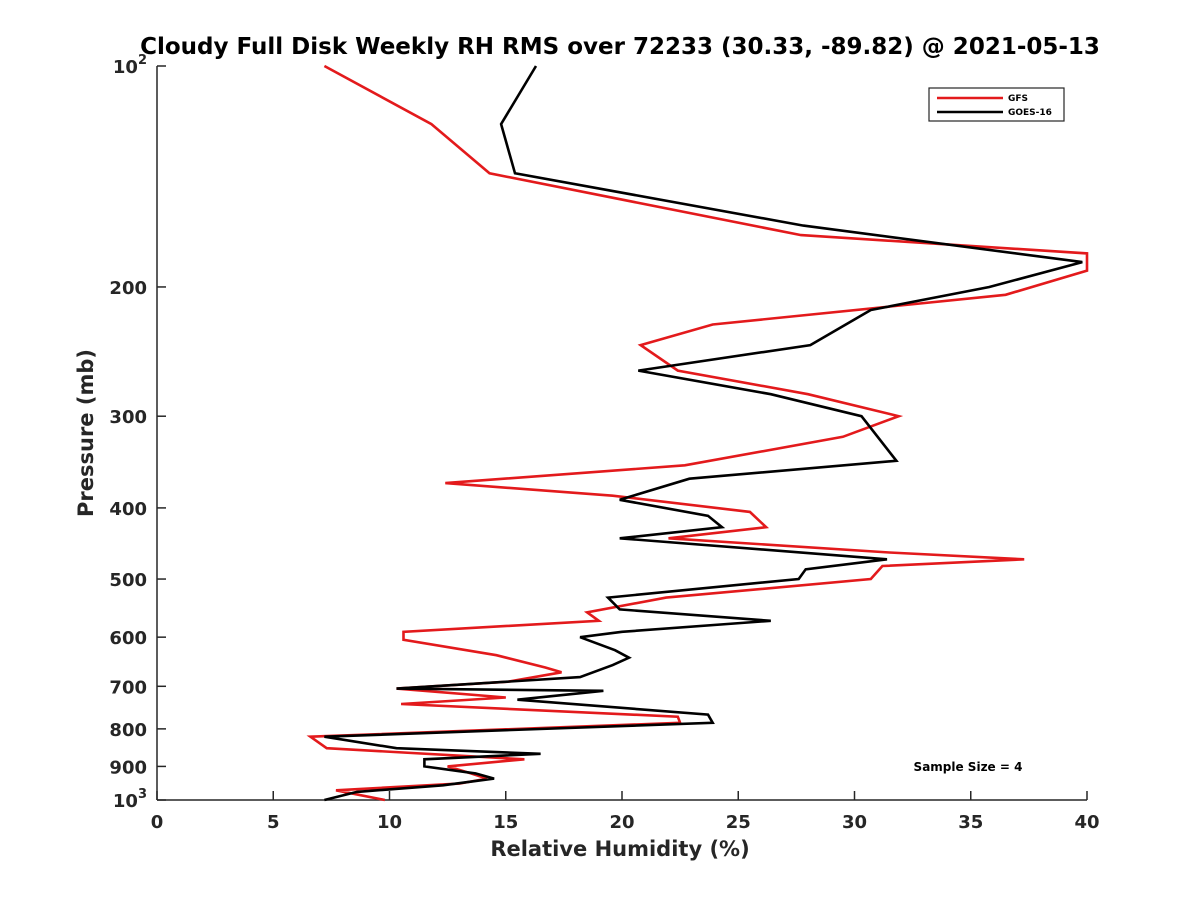  Describe the element at coordinates (505, 822) in the screenshot. I see `x-tick-label: 15` at that location.